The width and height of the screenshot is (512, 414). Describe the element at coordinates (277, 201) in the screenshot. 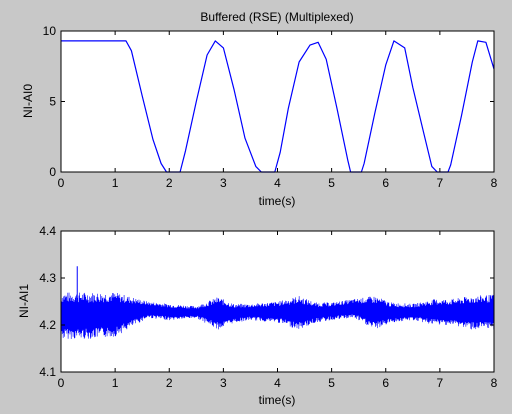

I see `top-plot-x-label: time(s)` at that location.